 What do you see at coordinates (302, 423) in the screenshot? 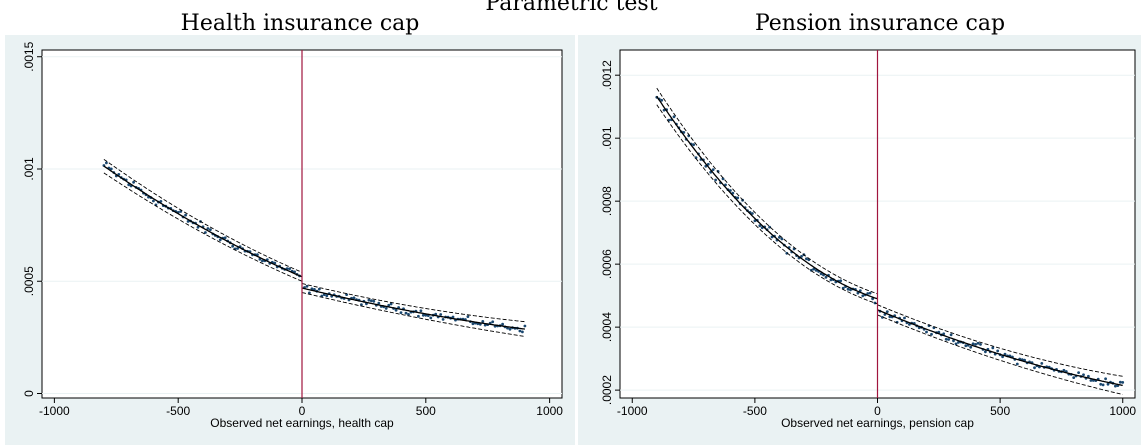
I see `x-axis-label: Observed net earnings, health cap` at bounding box center [302, 423].